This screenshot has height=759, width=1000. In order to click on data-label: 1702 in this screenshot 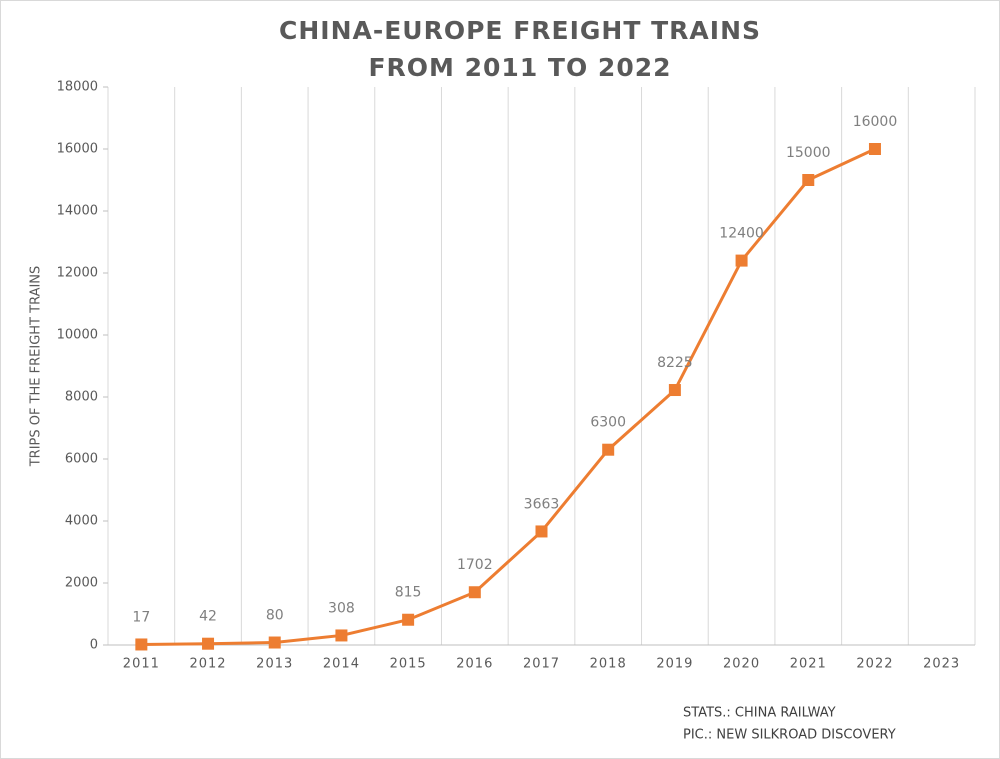, I will do `click(475, 565)`.